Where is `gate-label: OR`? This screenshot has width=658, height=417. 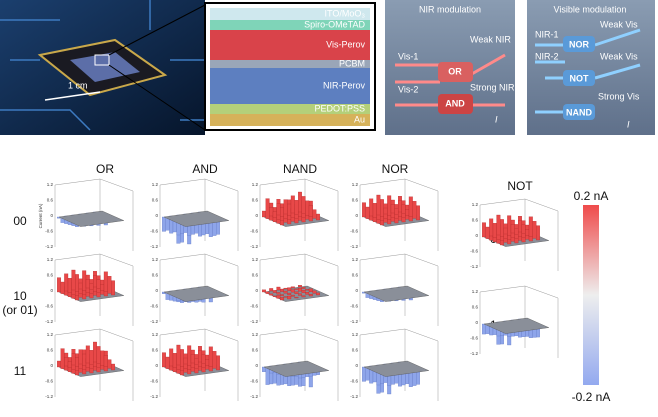 gate-label: OR is located at coordinates (455, 71).